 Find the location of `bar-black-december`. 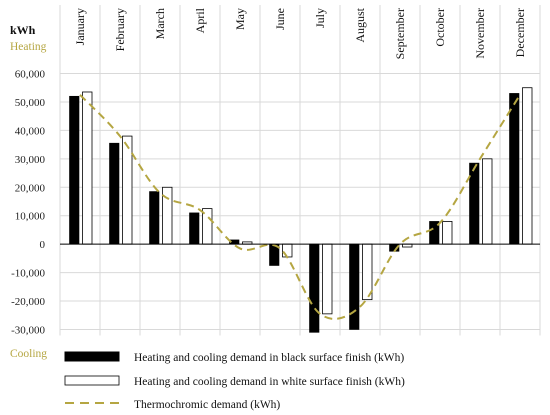

bar-black-december is located at coordinates (514, 169).